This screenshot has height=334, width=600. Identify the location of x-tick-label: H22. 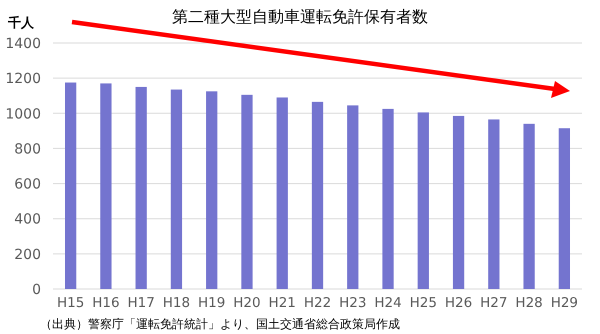
(318, 303).